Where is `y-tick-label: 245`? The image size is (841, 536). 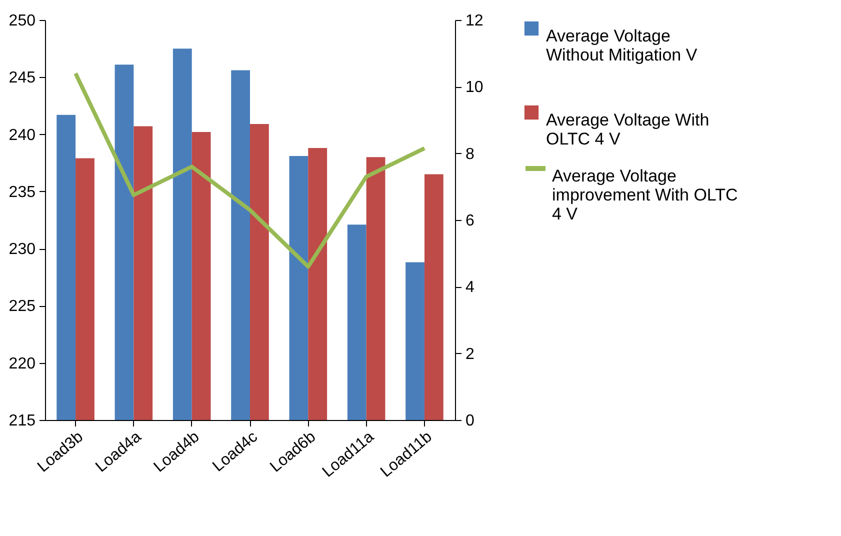 y-tick-label: 245 is located at coordinates (22, 78).